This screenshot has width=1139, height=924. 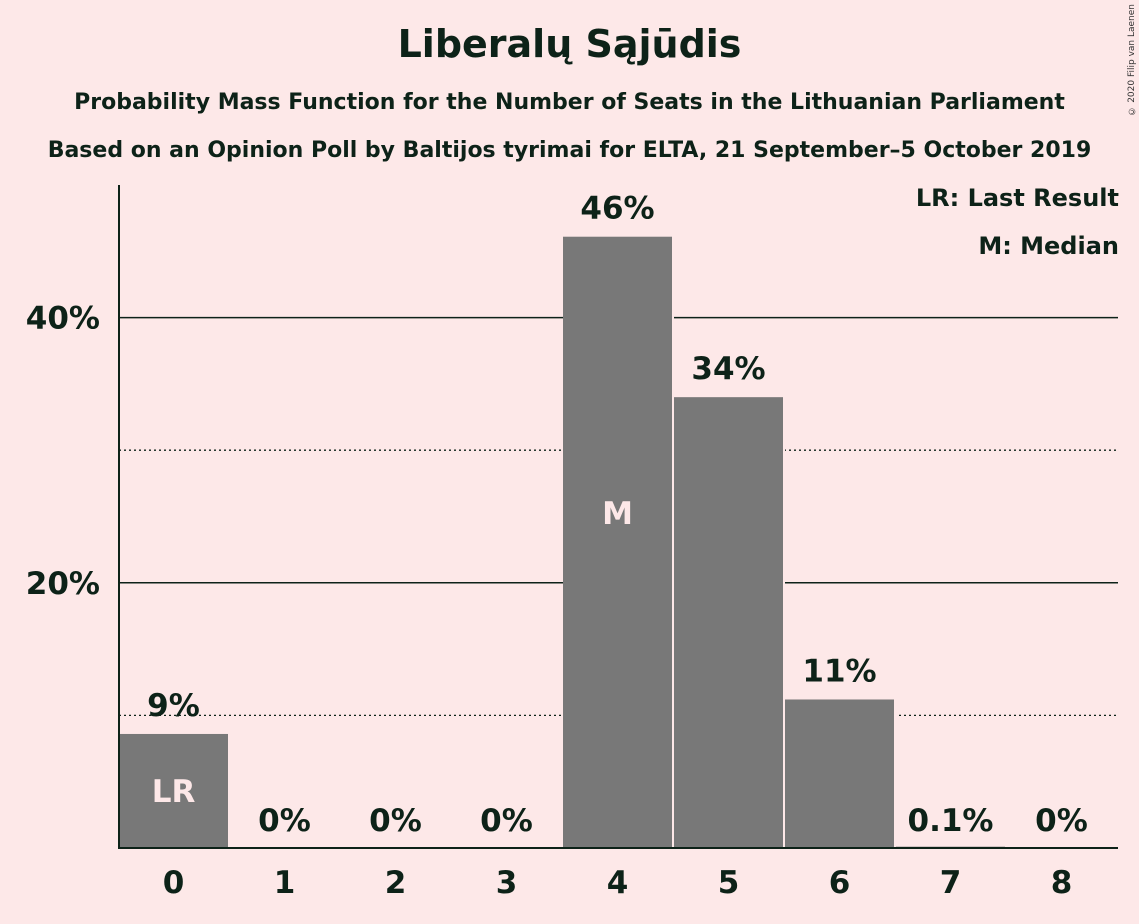 What do you see at coordinates (951, 821) in the screenshot?
I see `data-label: 0.1%` at bounding box center [951, 821].